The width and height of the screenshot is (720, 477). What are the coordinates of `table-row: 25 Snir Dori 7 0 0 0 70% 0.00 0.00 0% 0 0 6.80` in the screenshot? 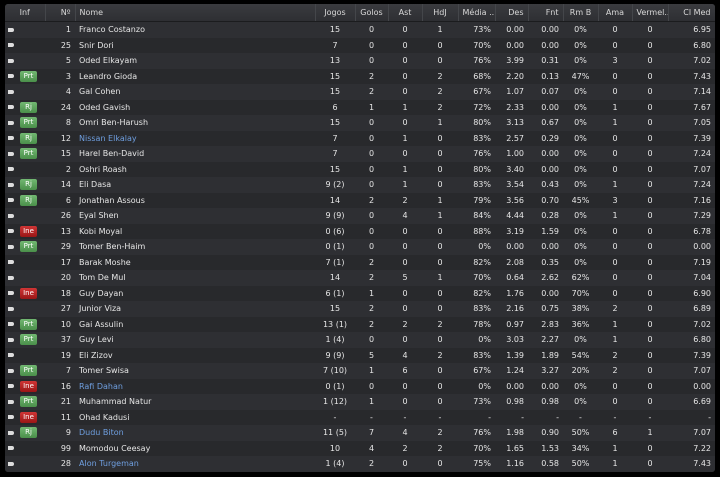 It's located at (360, 45).